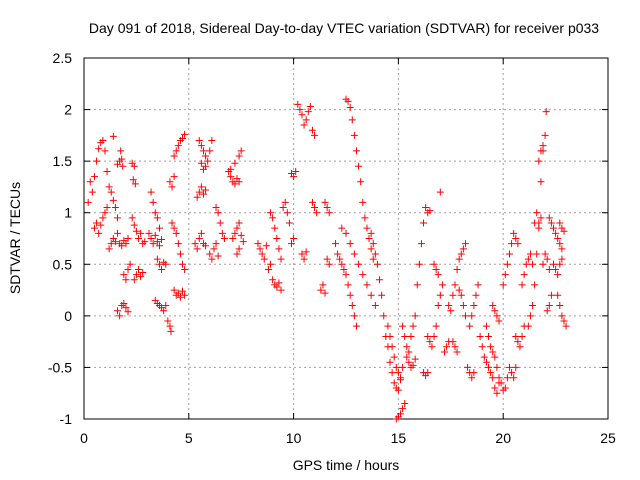 The image size is (640, 480). What do you see at coordinates (66, 419) in the screenshot?
I see `y-tick-label: -1` at bounding box center [66, 419].